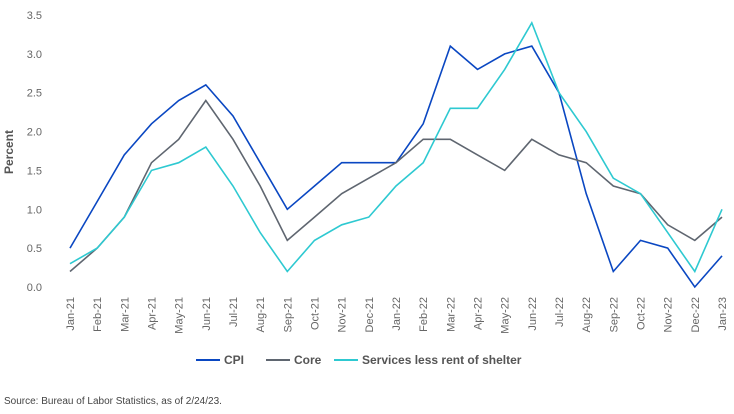 This screenshot has width=734, height=414. Describe the element at coordinates (587, 314) in the screenshot. I see `x-tick-label: Aug-22` at that location.